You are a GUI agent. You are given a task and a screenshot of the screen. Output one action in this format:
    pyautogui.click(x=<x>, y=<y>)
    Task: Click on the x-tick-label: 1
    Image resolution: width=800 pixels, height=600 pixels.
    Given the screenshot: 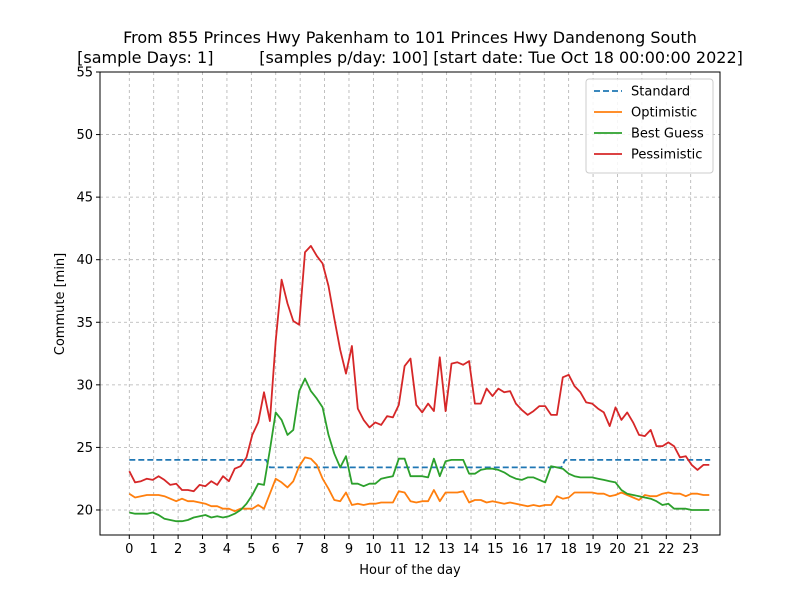 What is the action you would take?
    pyautogui.click(x=154, y=549)
    